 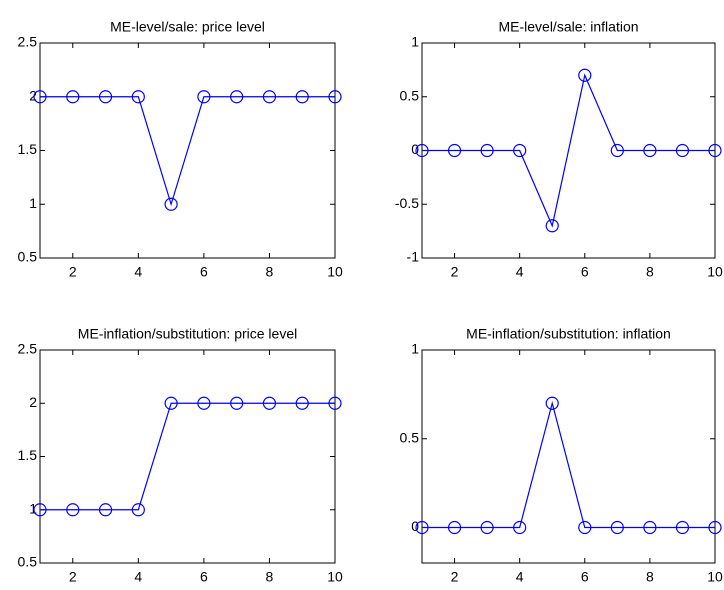 I want to click on subplot-title: ME-level/sale: inflation, so click(x=568, y=27).